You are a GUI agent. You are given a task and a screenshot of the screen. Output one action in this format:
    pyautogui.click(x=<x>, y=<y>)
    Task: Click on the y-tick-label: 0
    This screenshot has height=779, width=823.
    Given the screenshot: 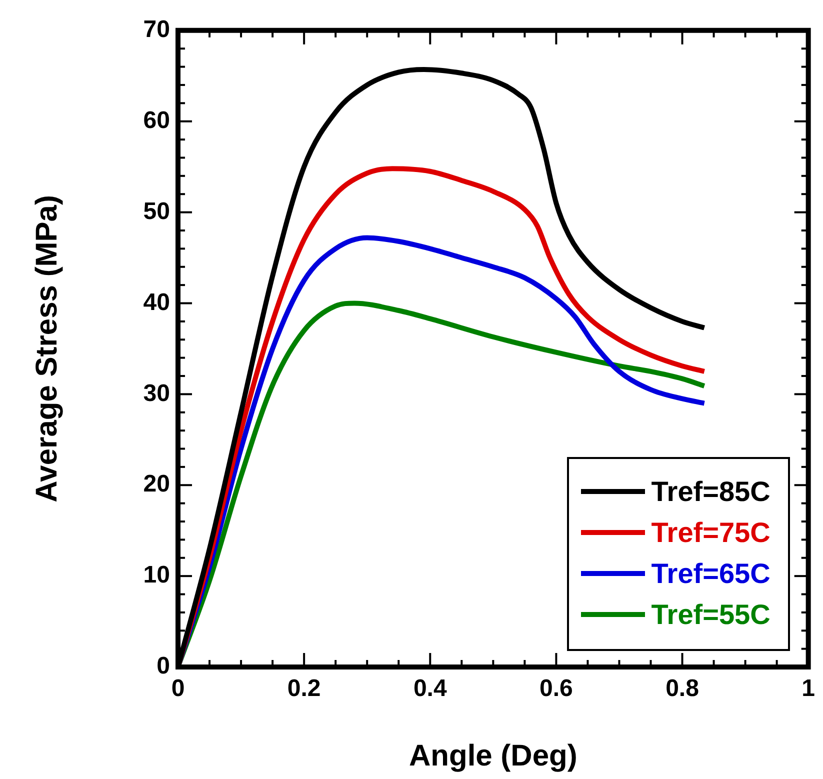 What is the action you would take?
    pyautogui.click(x=163, y=666)
    